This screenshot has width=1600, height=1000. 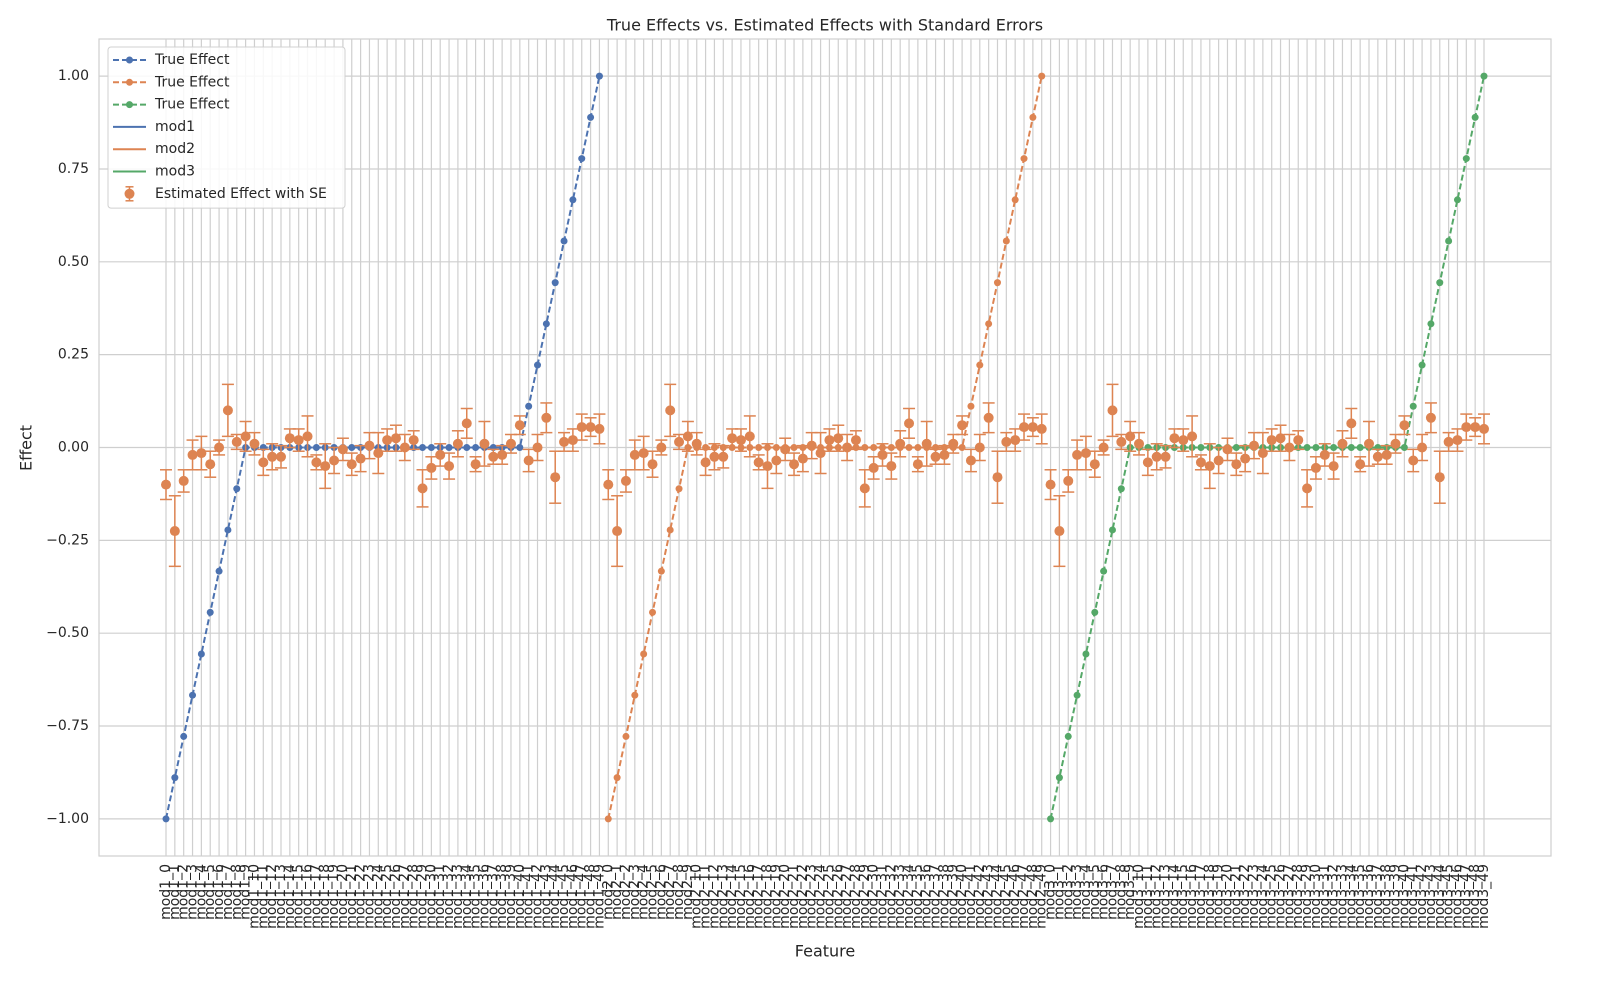 What do you see at coordinates (750, 896) in the screenshot?
I see `x-tick-label: mod2_16` at bounding box center [750, 896].